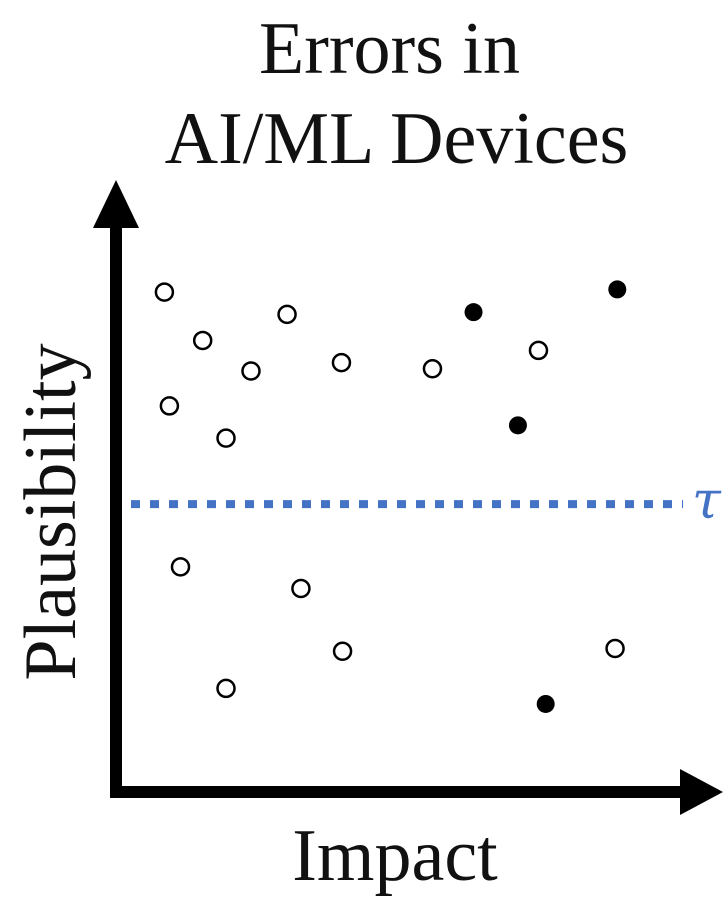 The image size is (723, 897). Describe the element at coordinates (389, 49) in the screenshot. I see `chart-title-line-1: Errors in` at that location.